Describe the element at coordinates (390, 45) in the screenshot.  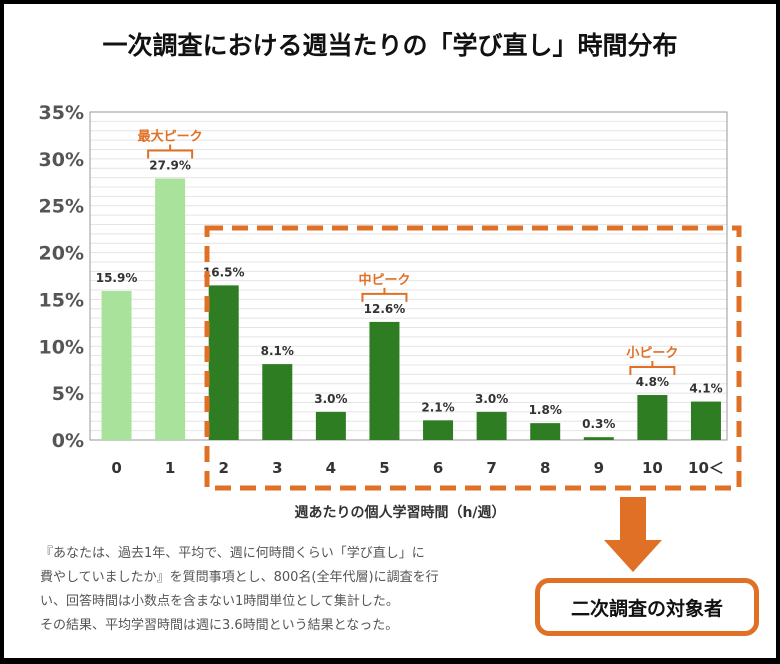
I see `chart-title: 一次調査における週当たりの「学び直し」時間分布` at that location.